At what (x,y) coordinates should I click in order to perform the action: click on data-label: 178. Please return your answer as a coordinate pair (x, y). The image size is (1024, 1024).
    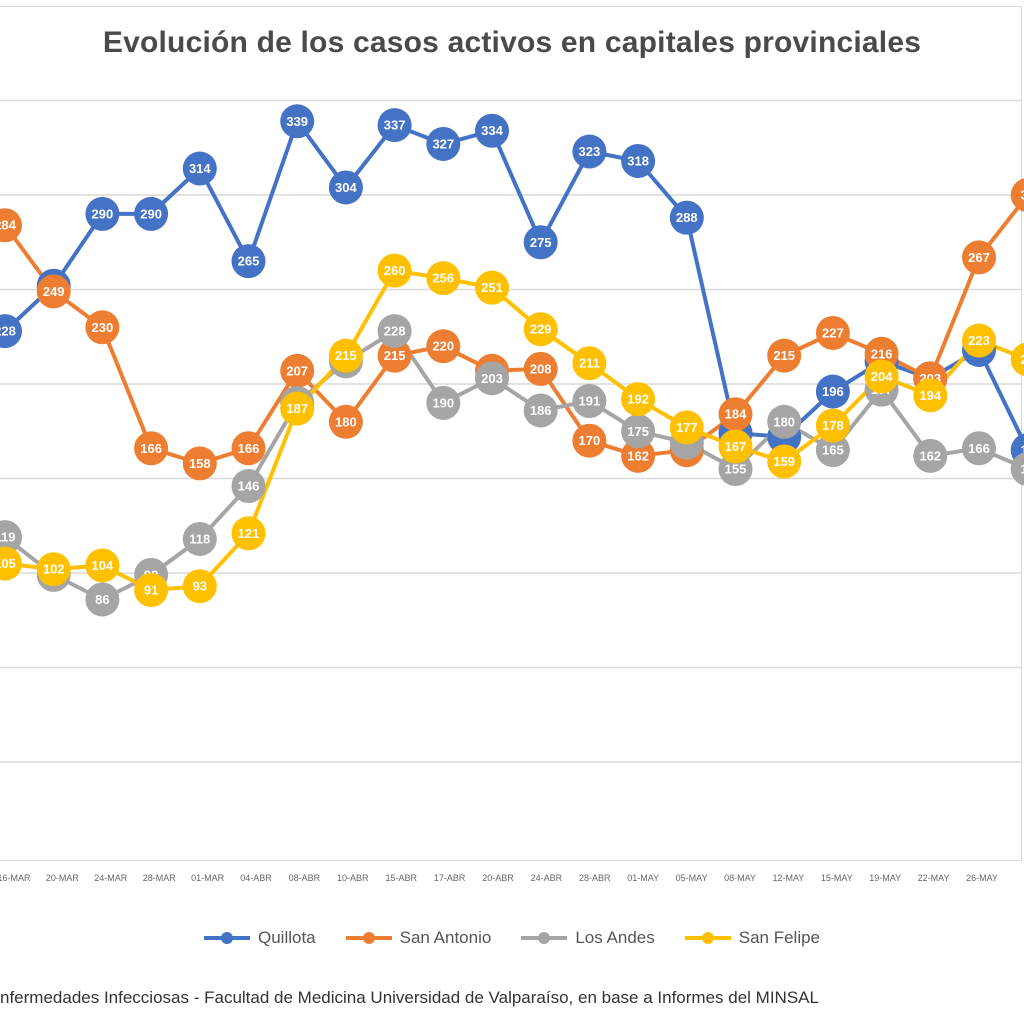
    Looking at the image, I should click on (833, 425).